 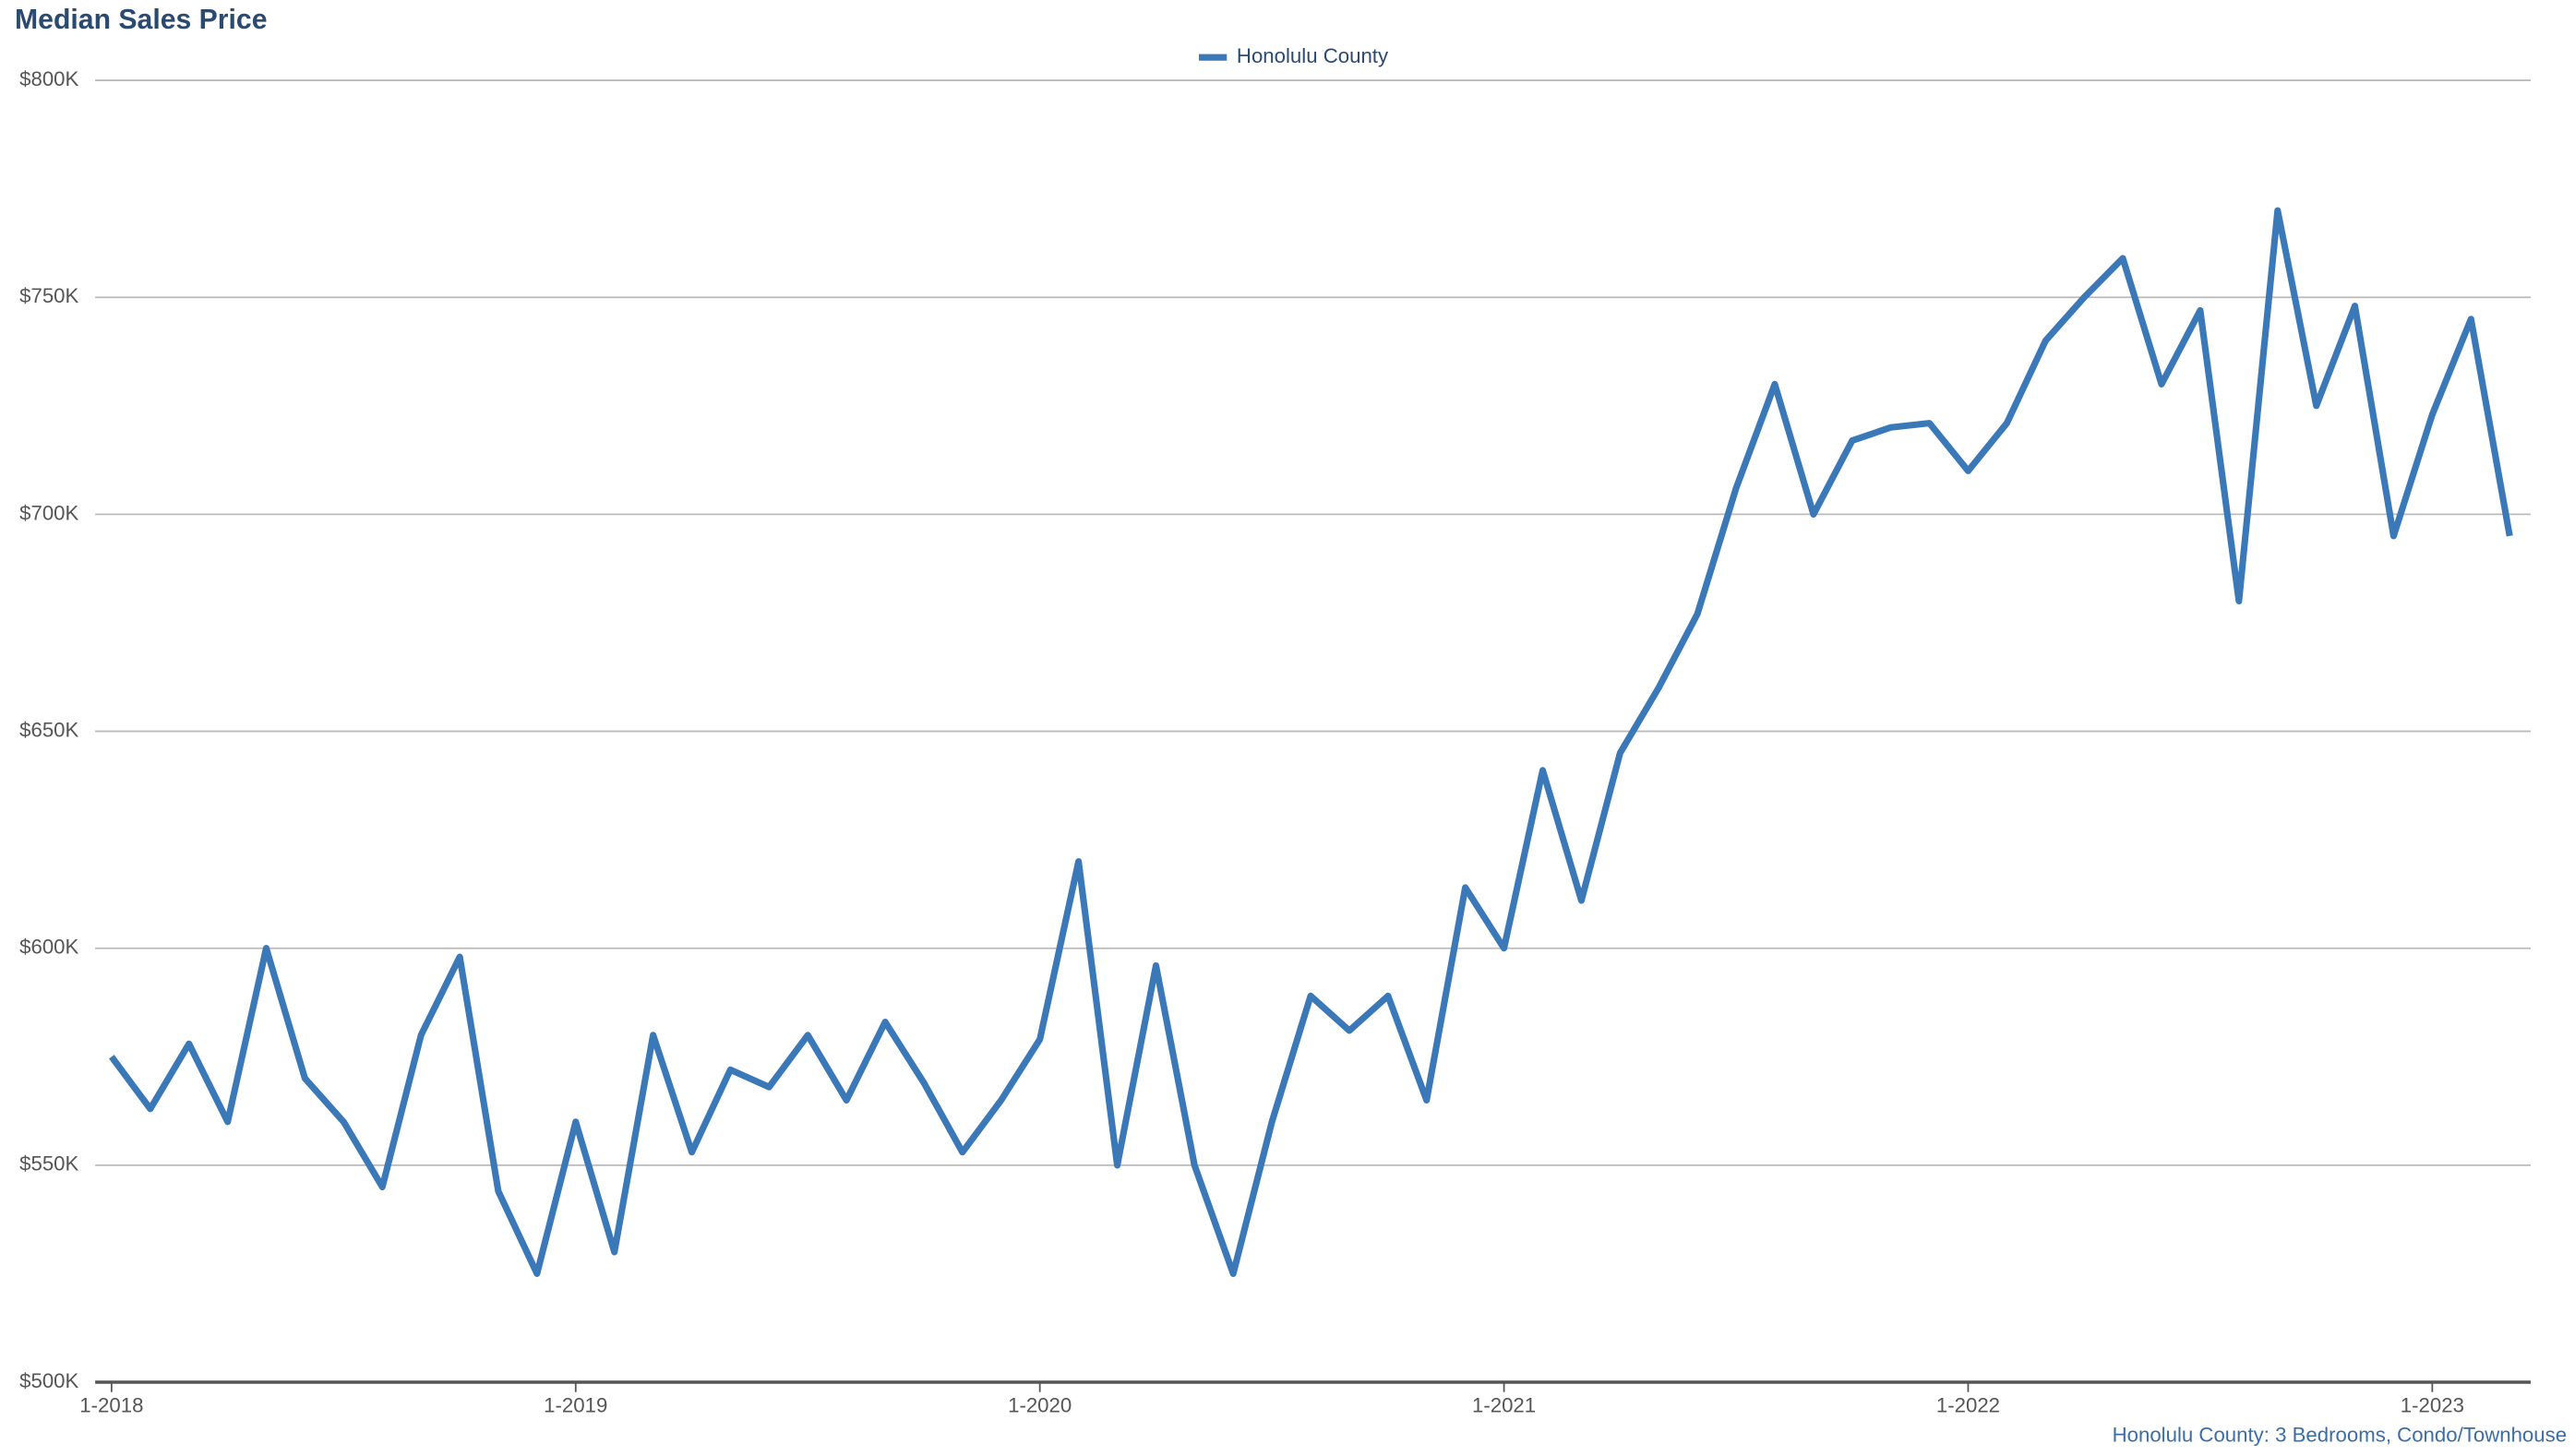 I want to click on chart-title: Median Sales Price, so click(x=141, y=20).